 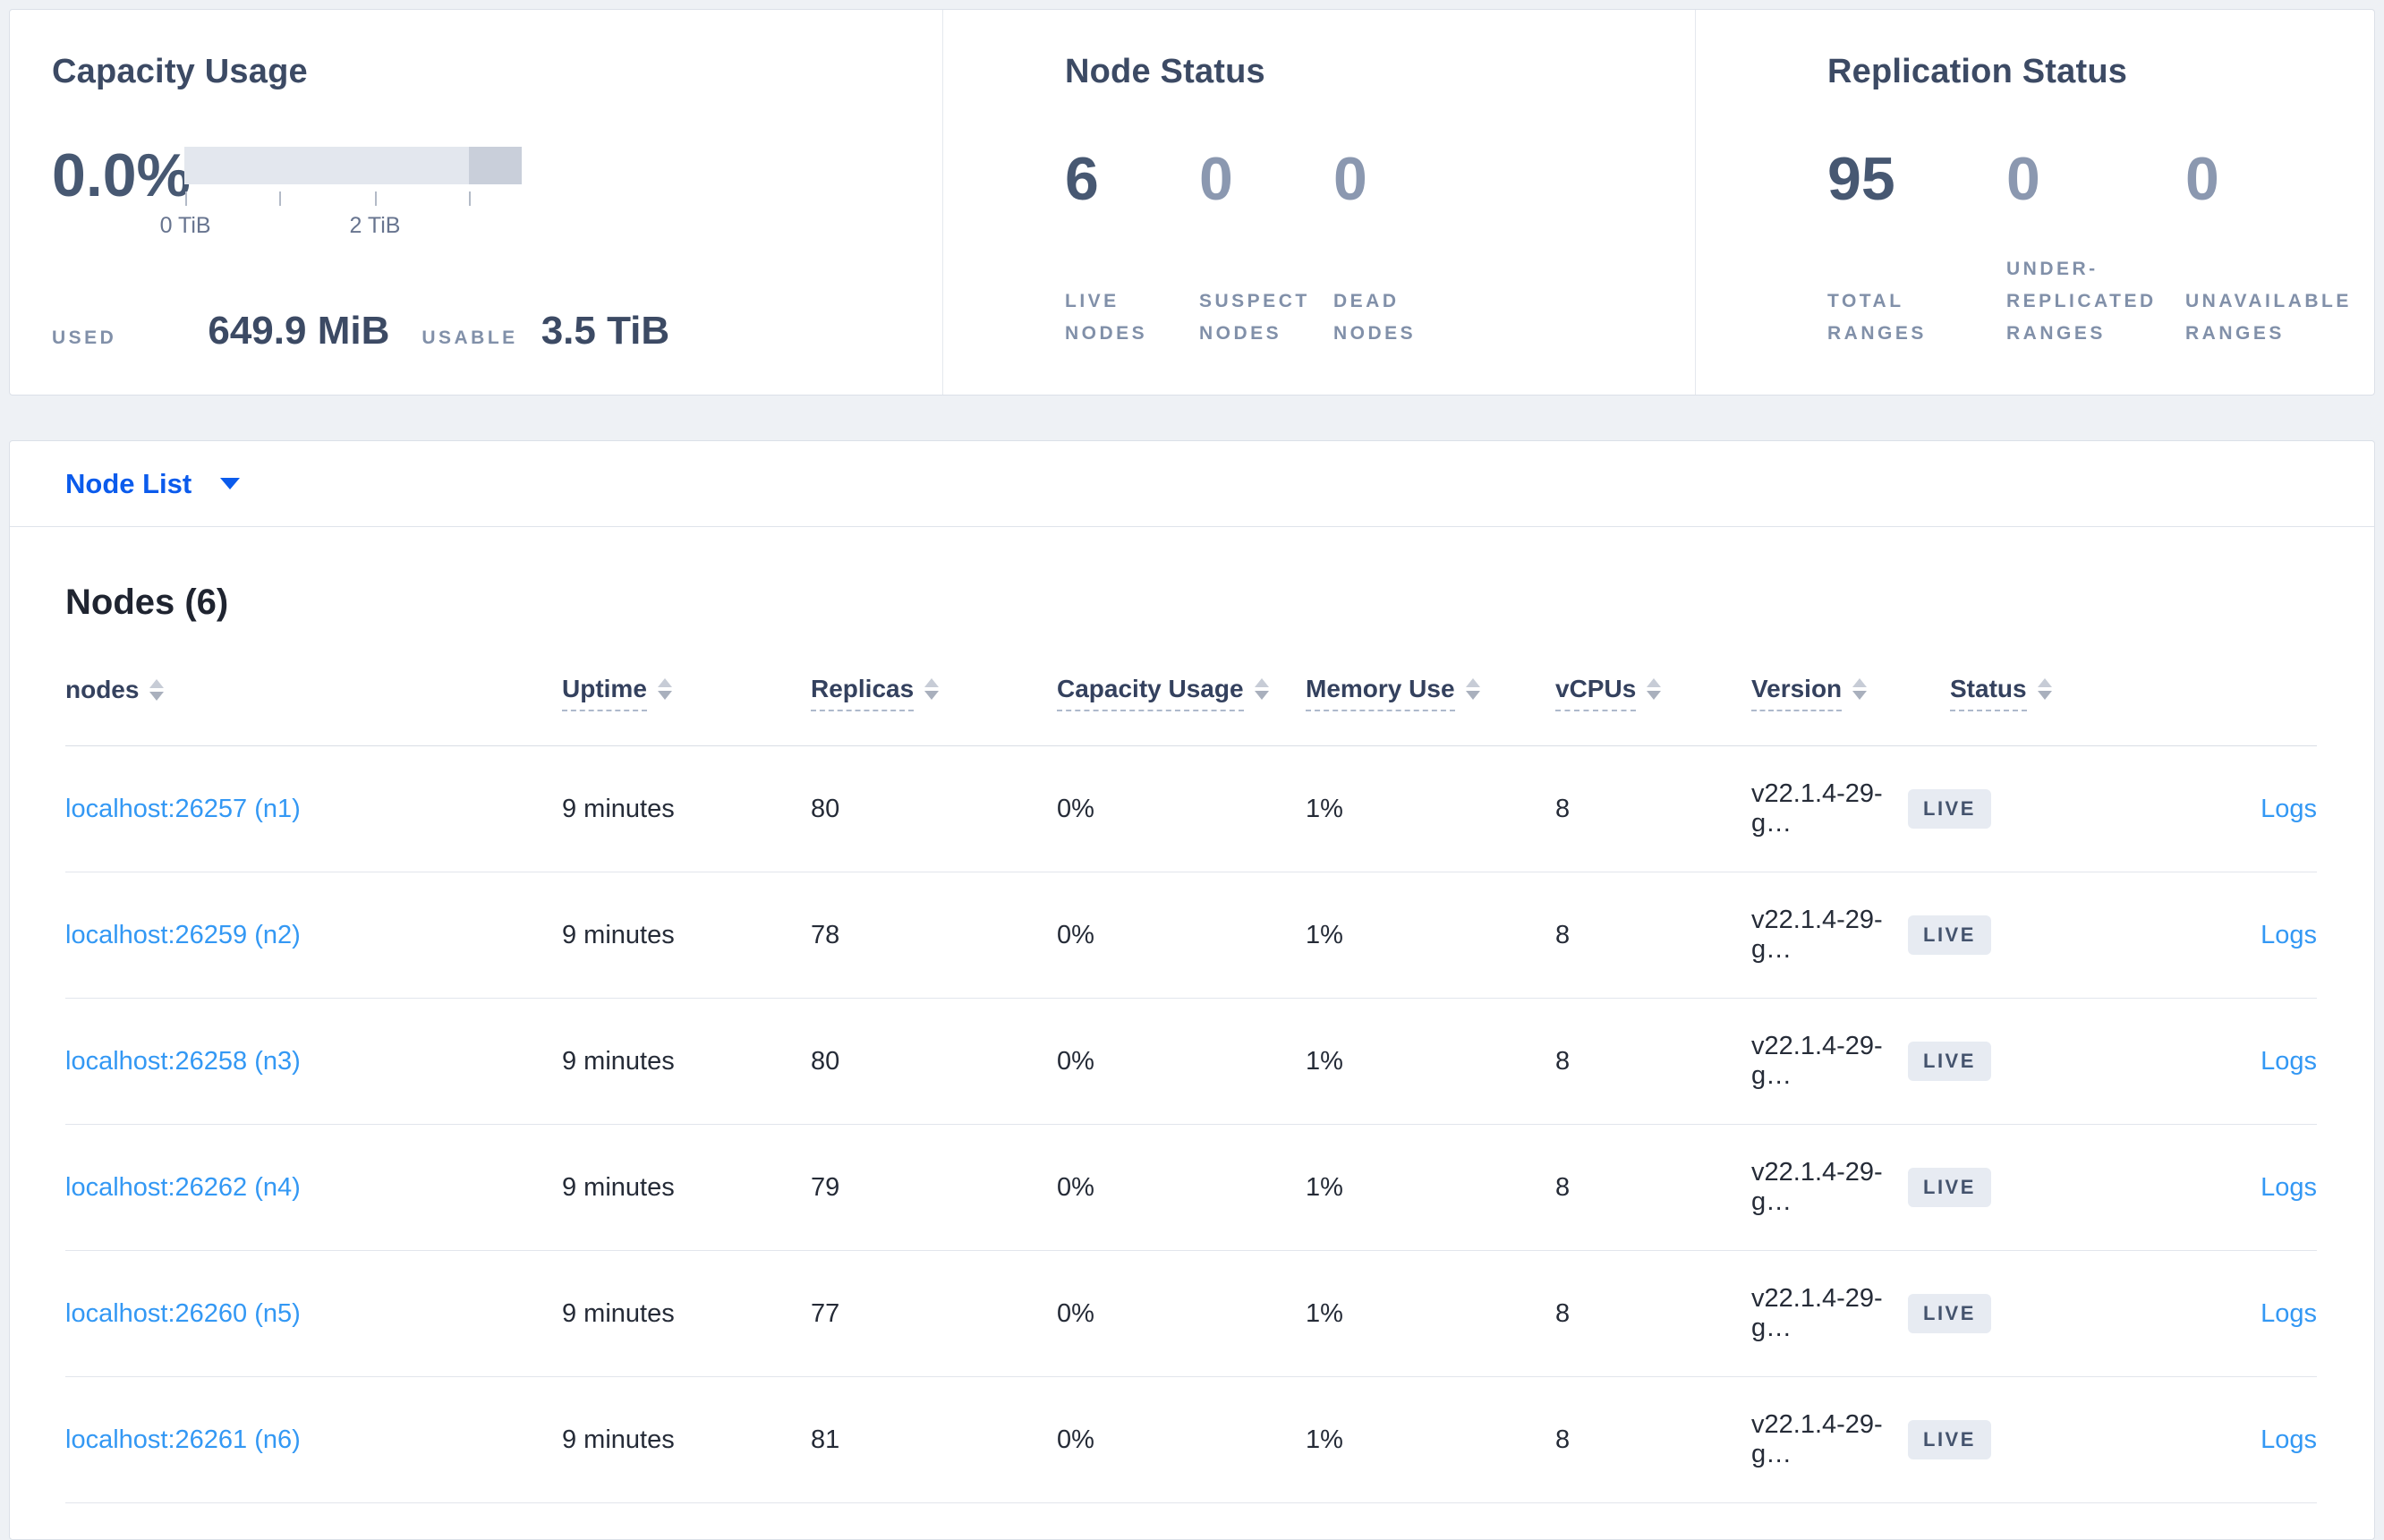 I want to click on replicas-cell: 81, so click(x=826, y=1440).